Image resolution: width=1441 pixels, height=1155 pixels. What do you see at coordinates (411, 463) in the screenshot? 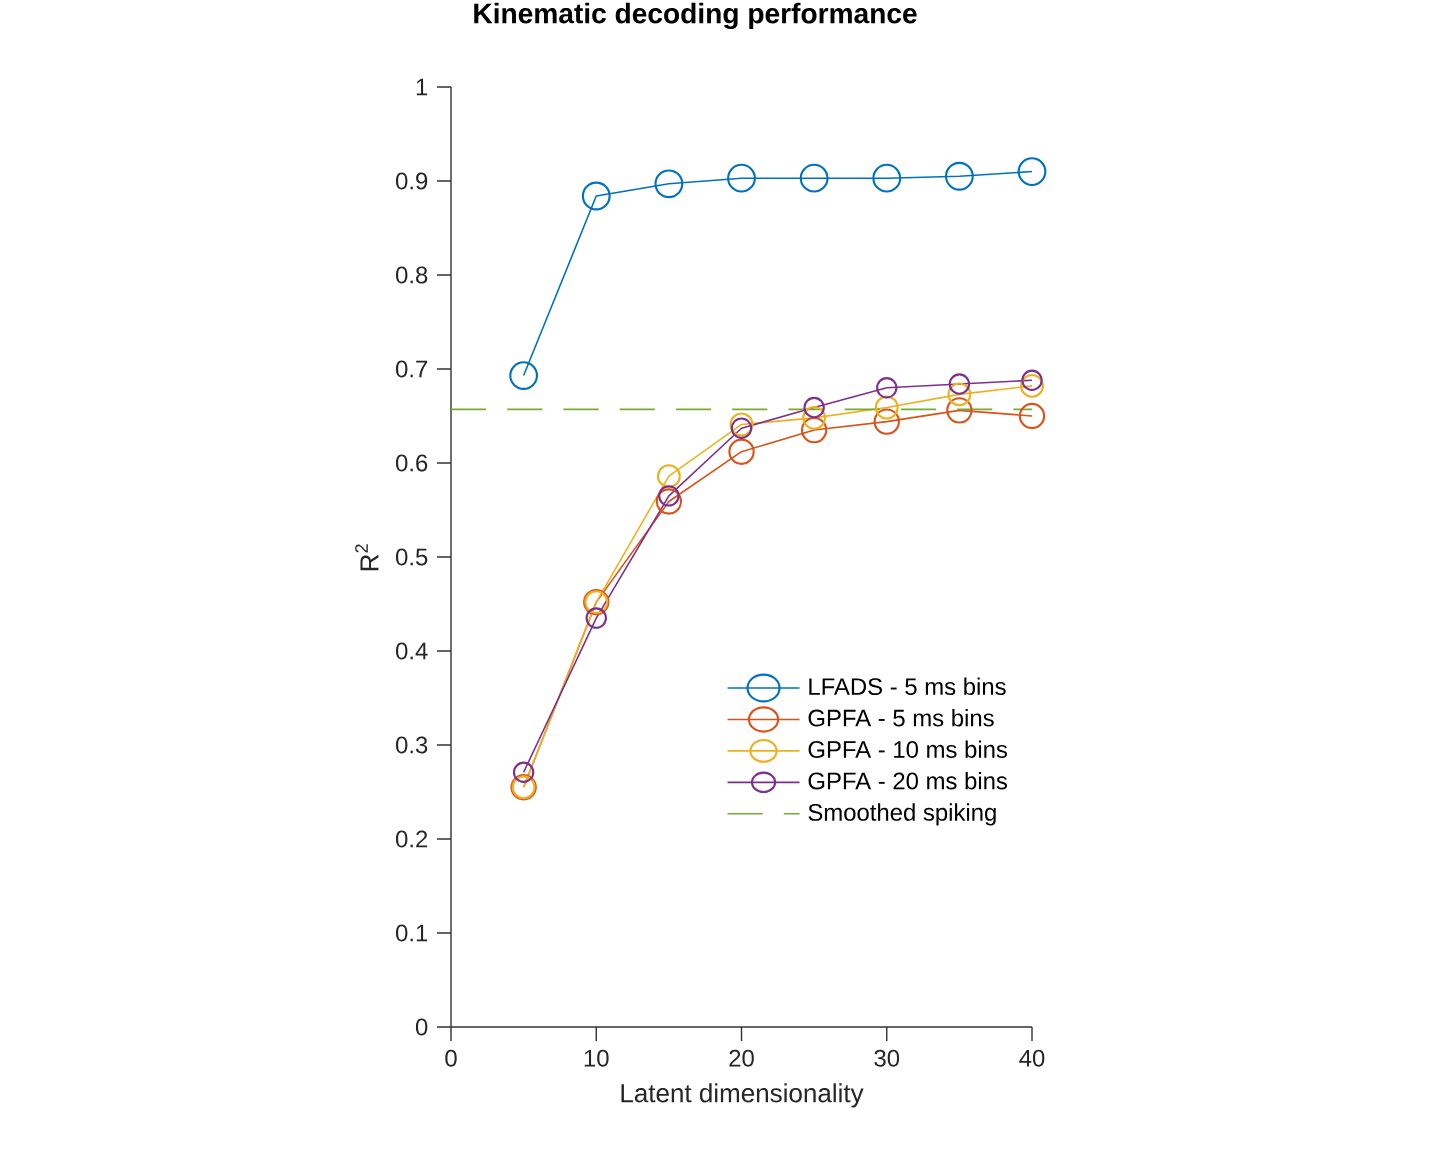
I see `y-tick-label: 0.6` at bounding box center [411, 463].